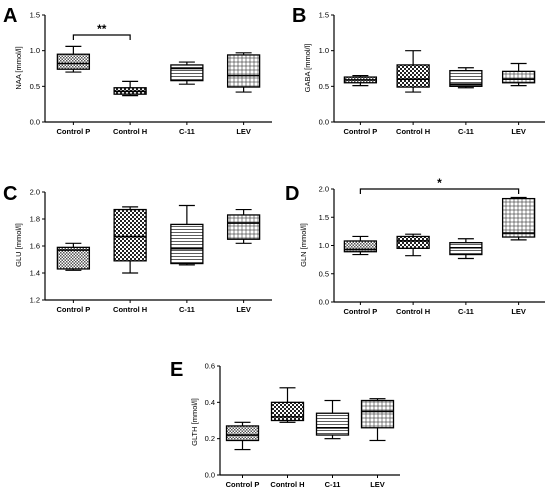  What do you see at coordinates (466, 311) in the screenshot?
I see `panel-d-category-label: C-11` at bounding box center [466, 311].